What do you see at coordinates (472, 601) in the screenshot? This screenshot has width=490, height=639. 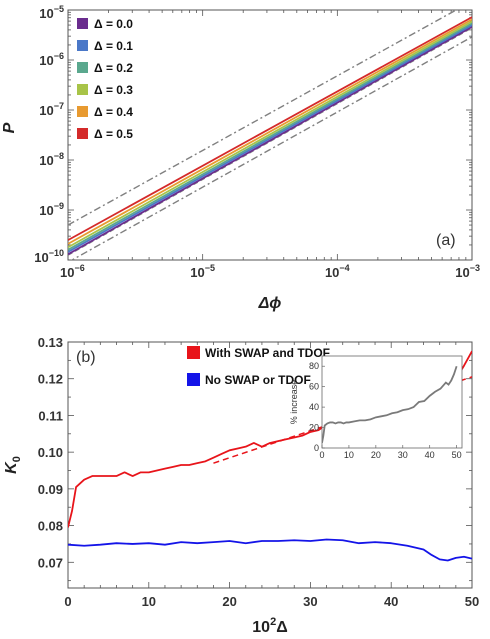 I see `x-tick-label: 50` at bounding box center [472, 601].